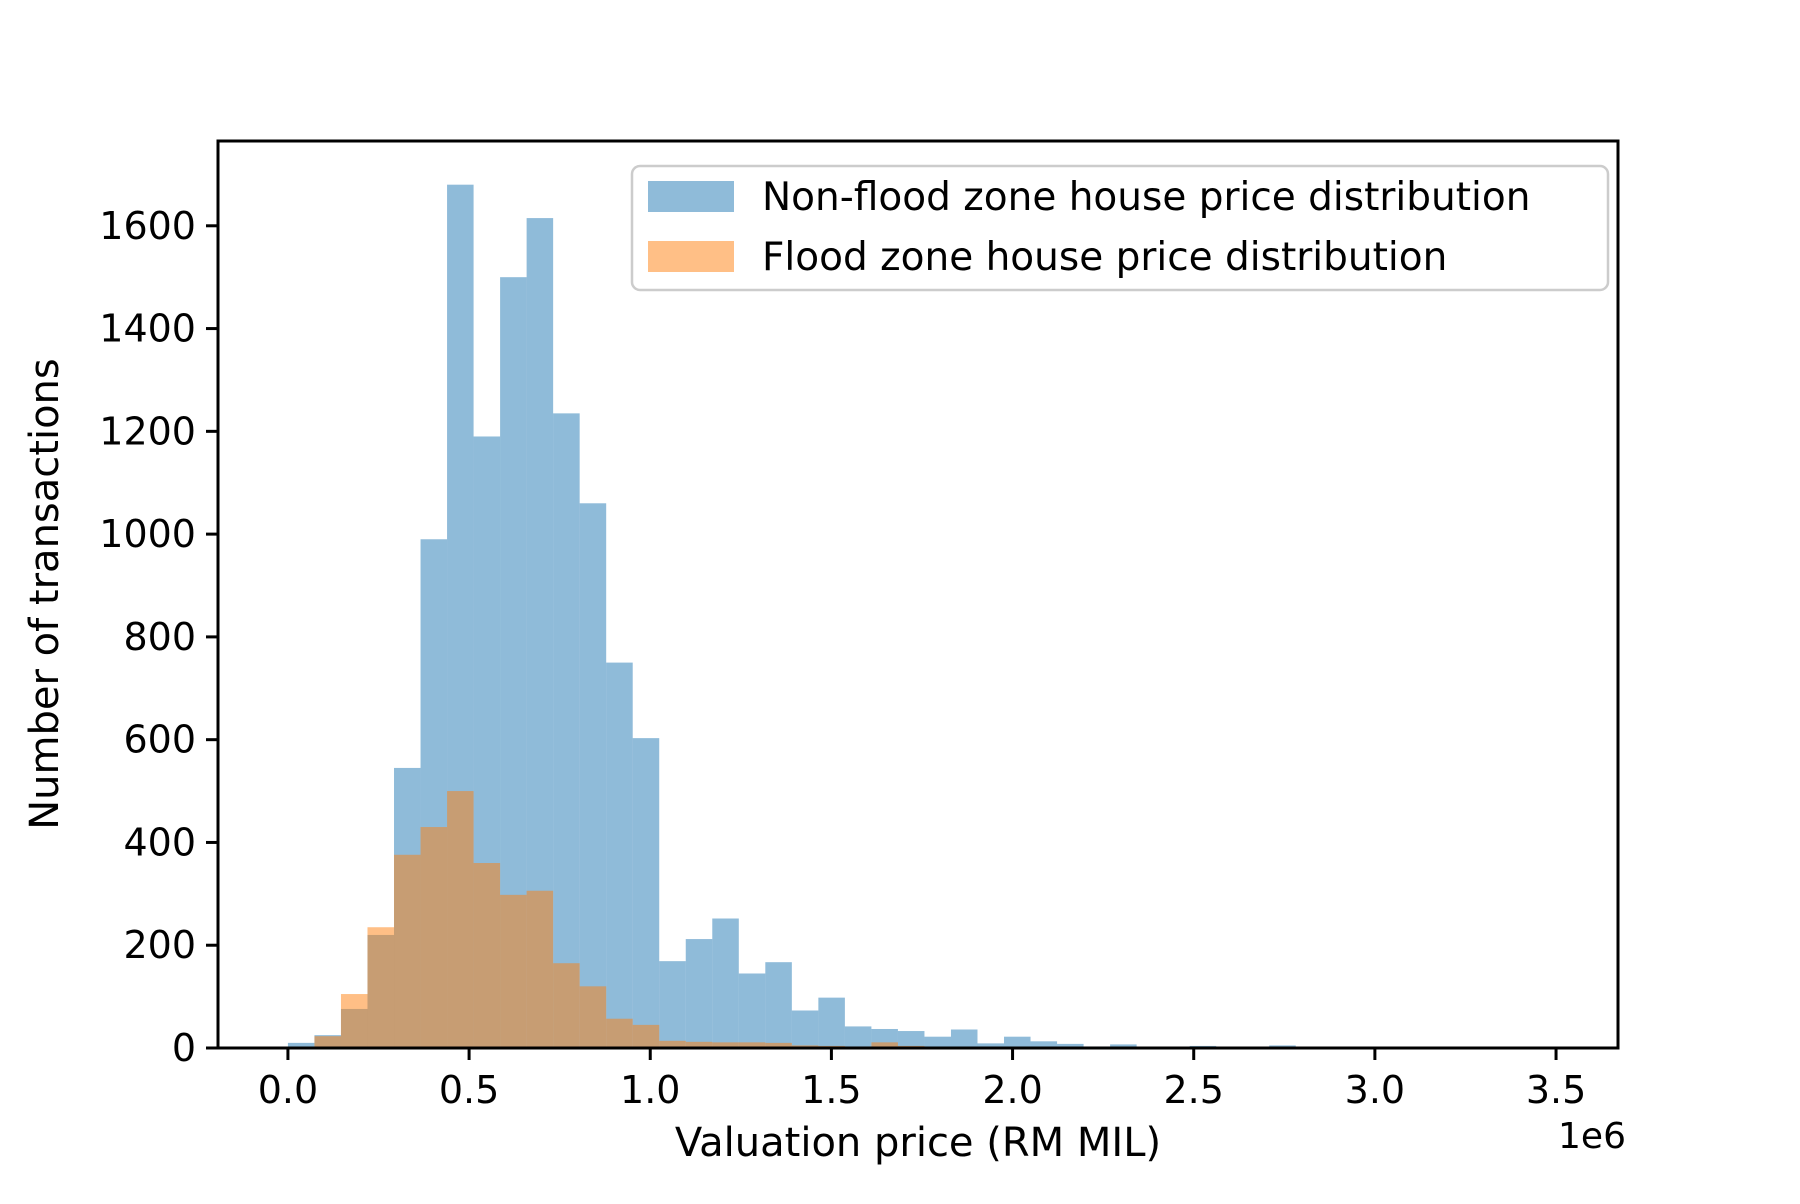 This screenshot has width=1800, height=1204. What do you see at coordinates (691, 256) in the screenshot?
I see `legend-swatch-flood-zone` at bounding box center [691, 256].